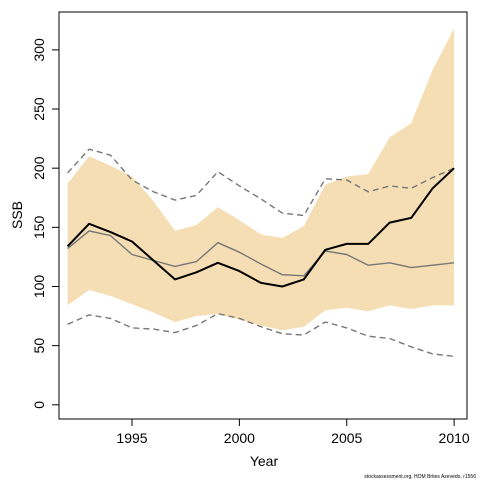 Image resolution: width=480 pixels, height=480 pixels. Describe the element at coordinates (39, 50) in the screenshot. I see `y-tick-label-300: 300` at that location.